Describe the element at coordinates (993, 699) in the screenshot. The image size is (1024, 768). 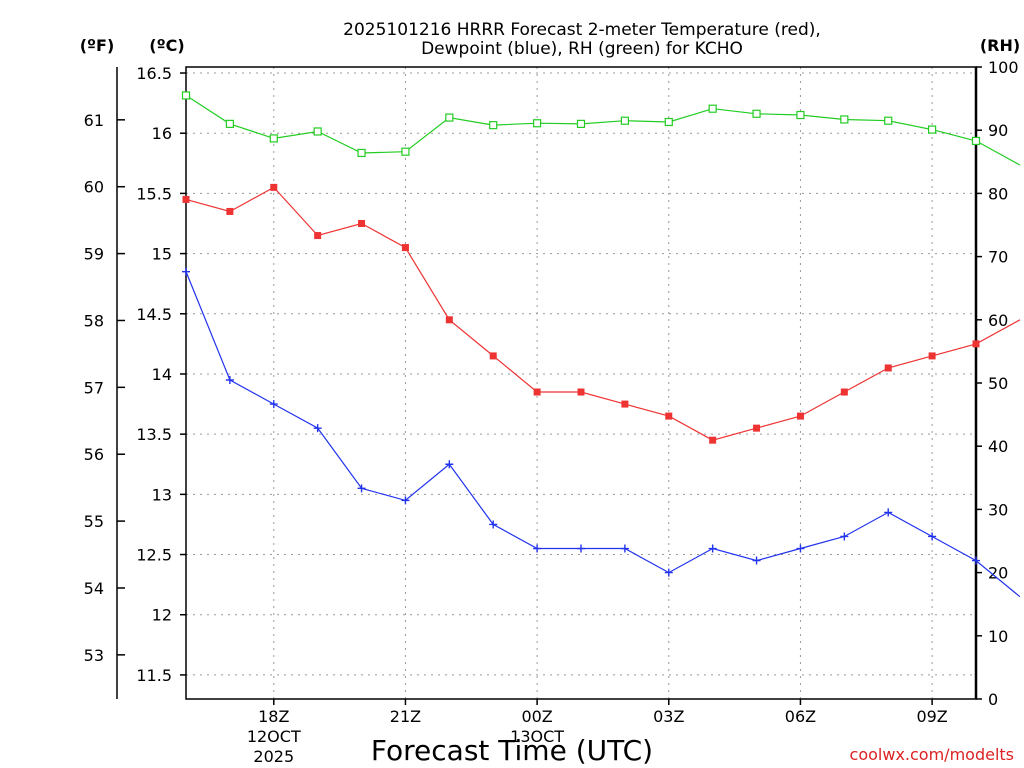
I see `rh-tick-label: 0` at that location.